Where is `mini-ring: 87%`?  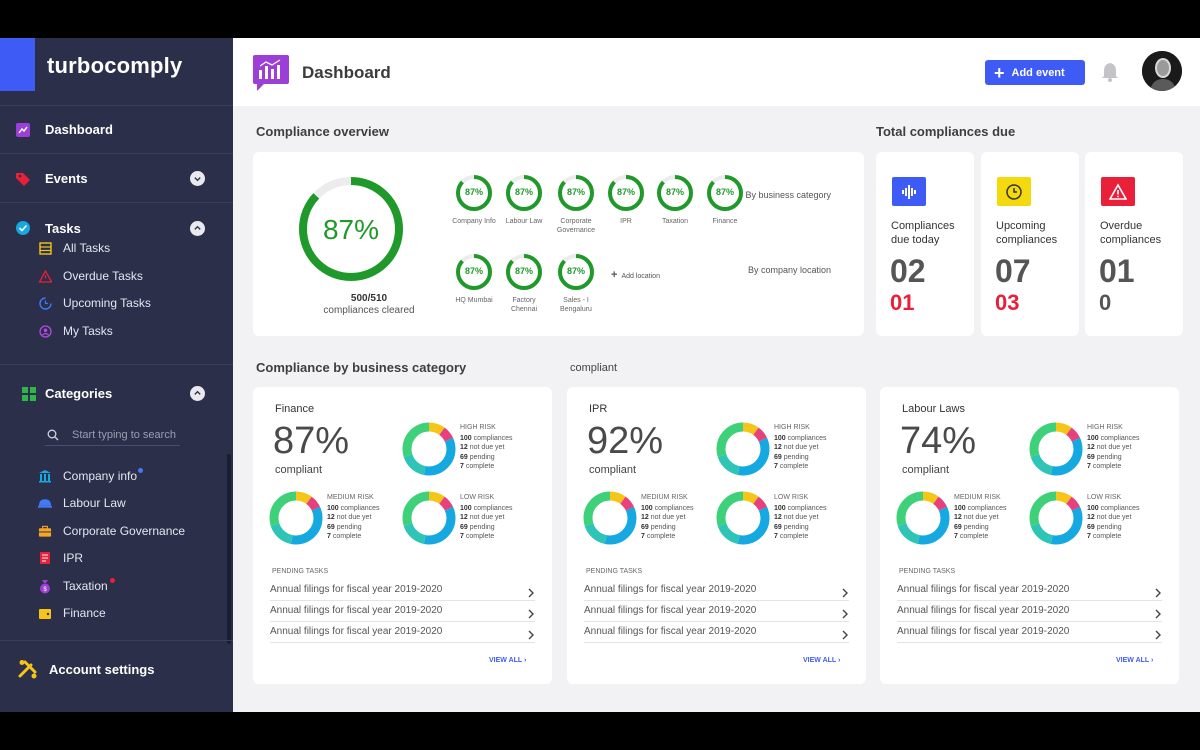 mini-ring: 87% is located at coordinates (474, 272).